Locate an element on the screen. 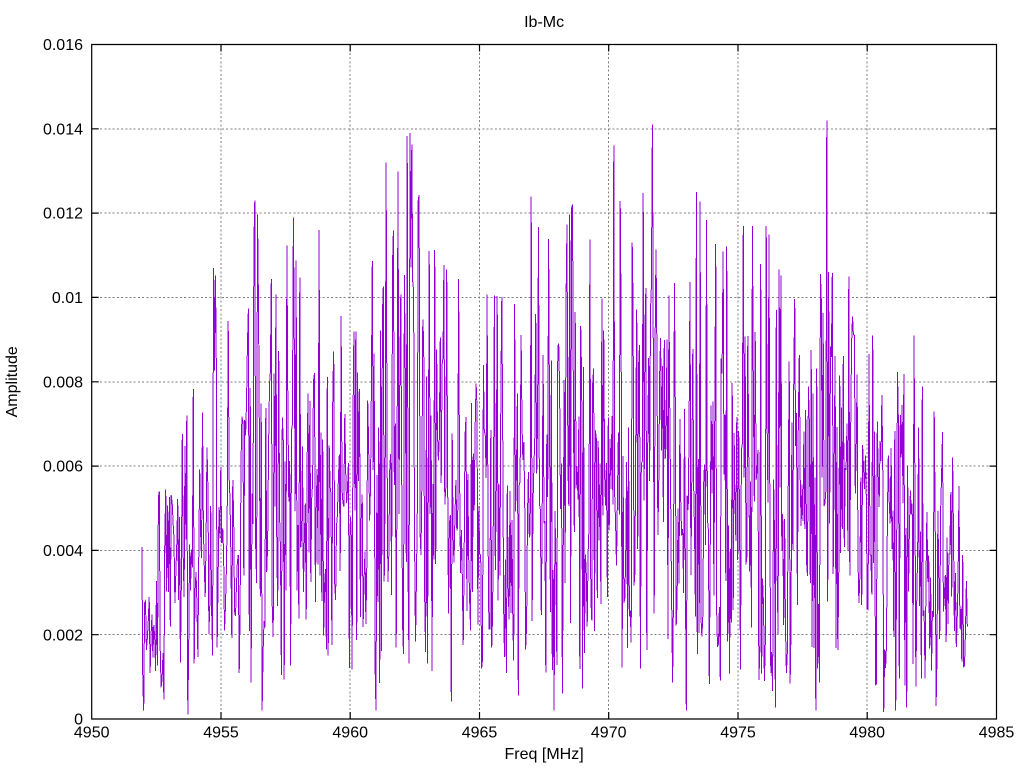  svg-text: Freq [MHz] is located at coordinates (544, 754).